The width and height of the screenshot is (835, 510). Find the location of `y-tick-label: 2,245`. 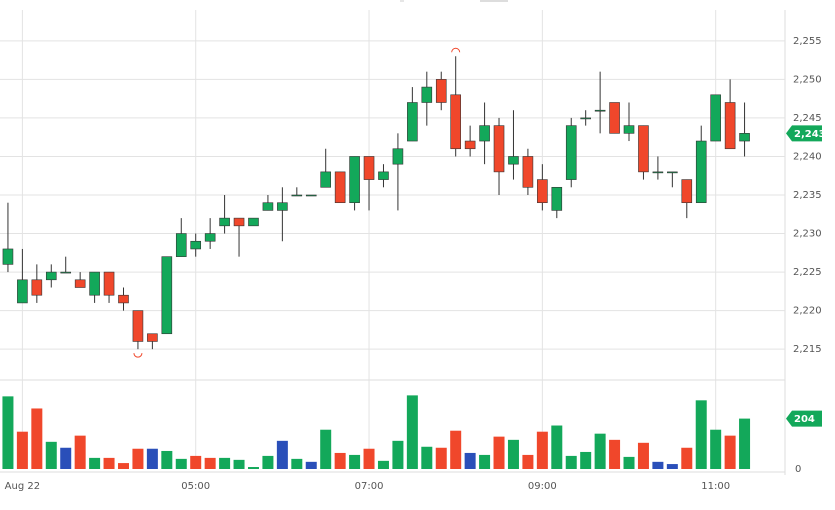

y-tick-label: 2,245 is located at coordinates (807, 118).